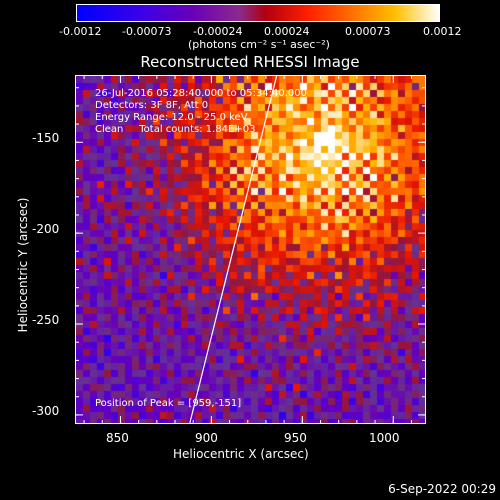 This screenshot has width=500, height=500. What do you see at coordinates (258, 13) in the screenshot?
I see `colorbar` at bounding box center [258, 13].